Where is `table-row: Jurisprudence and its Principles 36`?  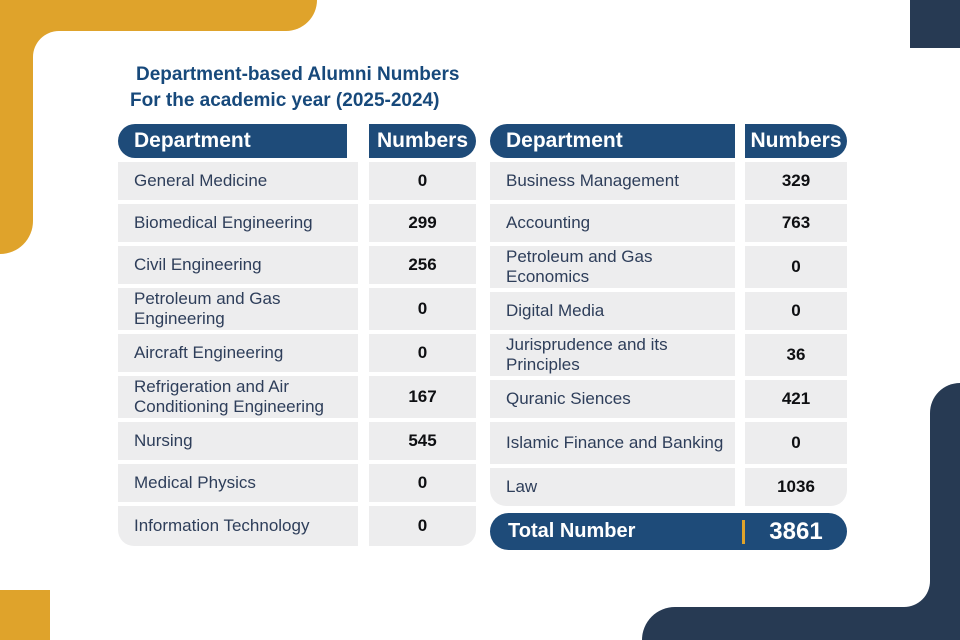
table-row: Jurisprudence and its Principles 36 is located at coordinates (668, 355).